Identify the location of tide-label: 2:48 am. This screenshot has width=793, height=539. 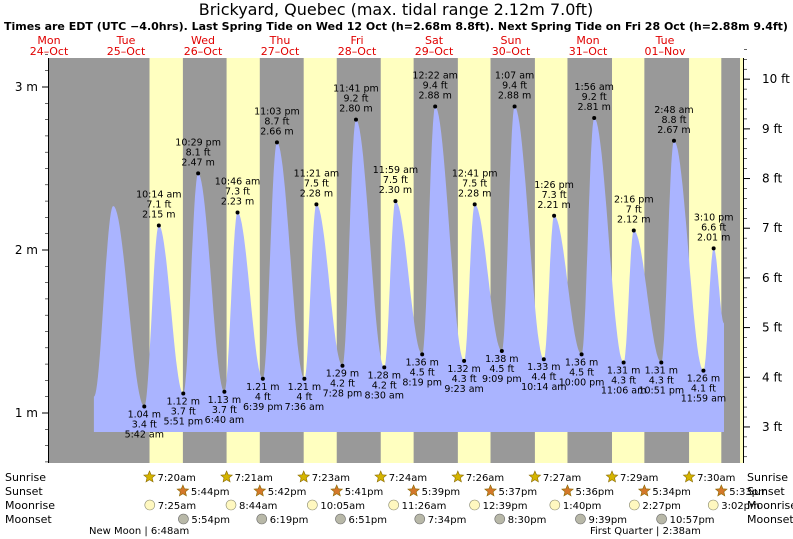
(673, 110).